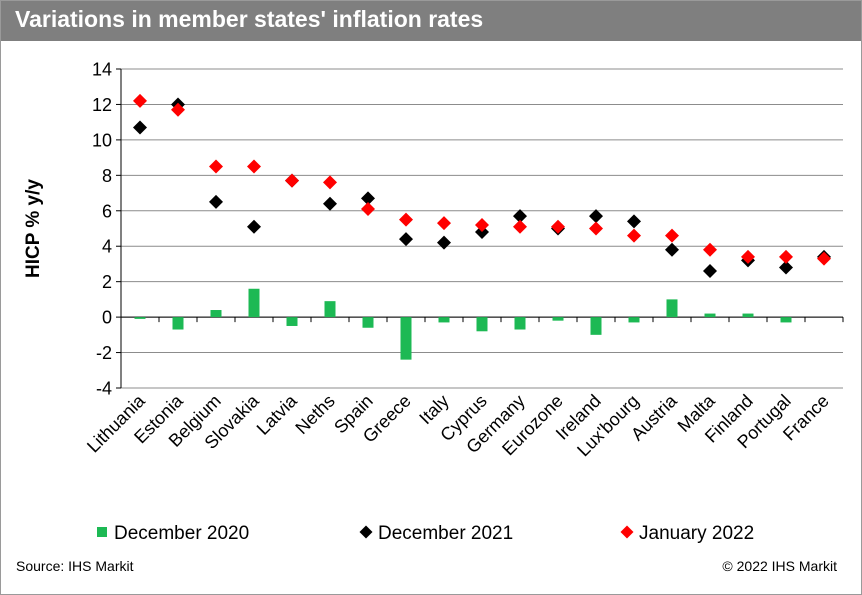  Describe the element at coordinates (107, 318) in the screenshot. I see `y-tick-label: 0` at that location.